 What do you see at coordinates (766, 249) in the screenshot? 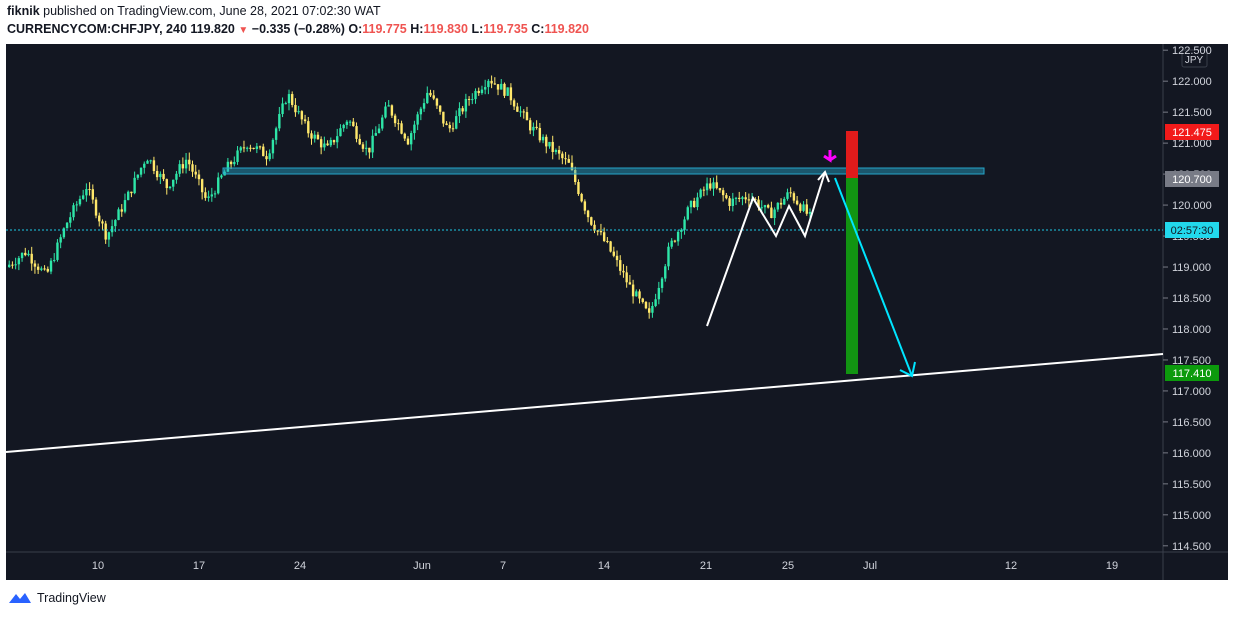
I see `zigzag-projection` at bounding box center [766, 249].